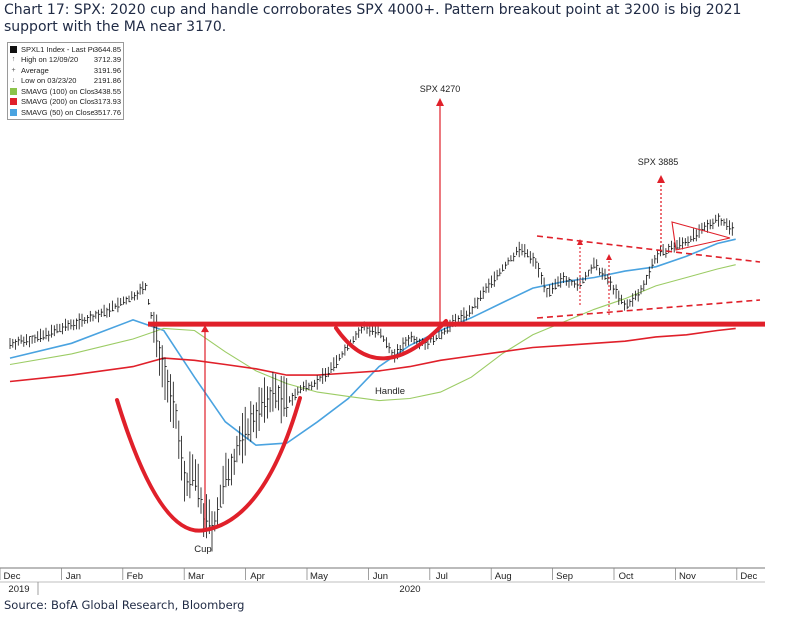  What do you see at coordinates (124, 605) in the screenshot?
I see `source-note: Source: BofA Global Research, Bloomberg` at bounding box center [124, 605].